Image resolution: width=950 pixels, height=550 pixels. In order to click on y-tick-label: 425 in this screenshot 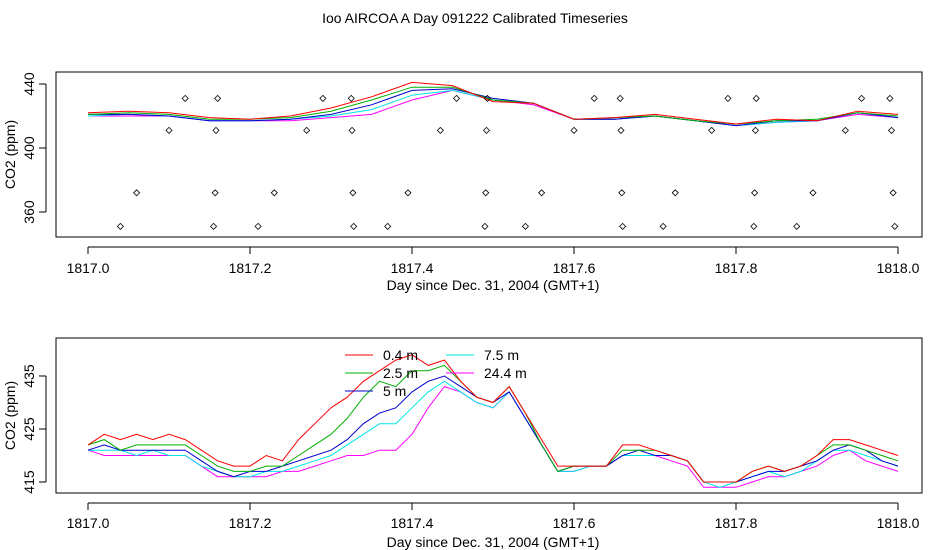, I will do `click(29, 429)`.